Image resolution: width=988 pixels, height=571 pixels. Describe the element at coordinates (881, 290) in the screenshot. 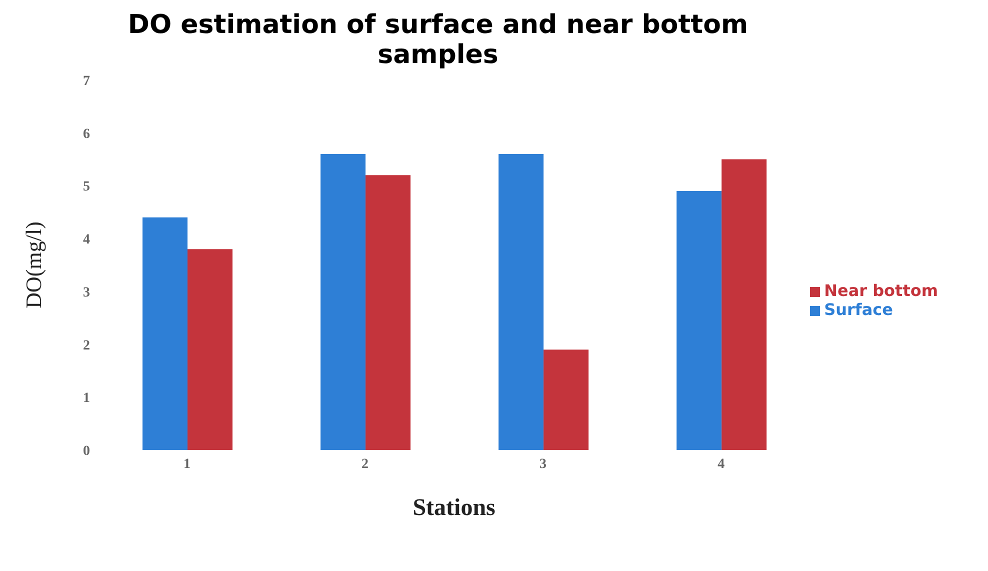

I see `legend-label: Near bottom` at that location.